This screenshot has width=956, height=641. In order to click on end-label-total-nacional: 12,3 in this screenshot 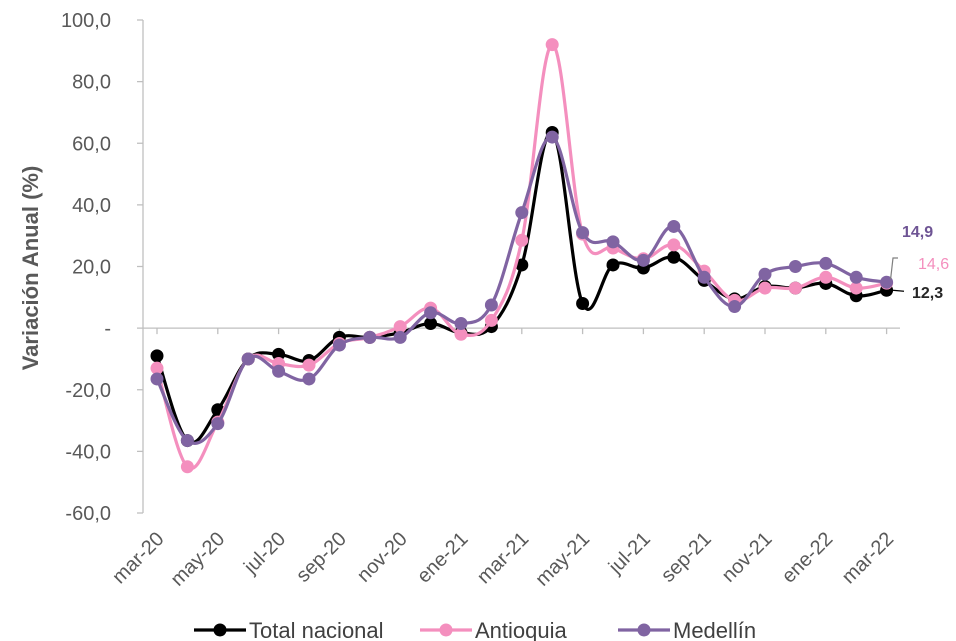, I will do `click(927, 293)`.